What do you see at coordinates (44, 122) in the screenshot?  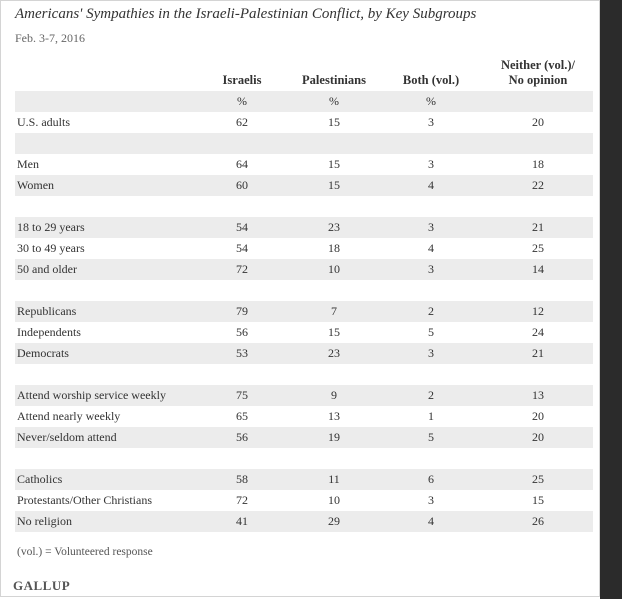 I see `row-label: U.S. adults` at bounding box center [44, 122].